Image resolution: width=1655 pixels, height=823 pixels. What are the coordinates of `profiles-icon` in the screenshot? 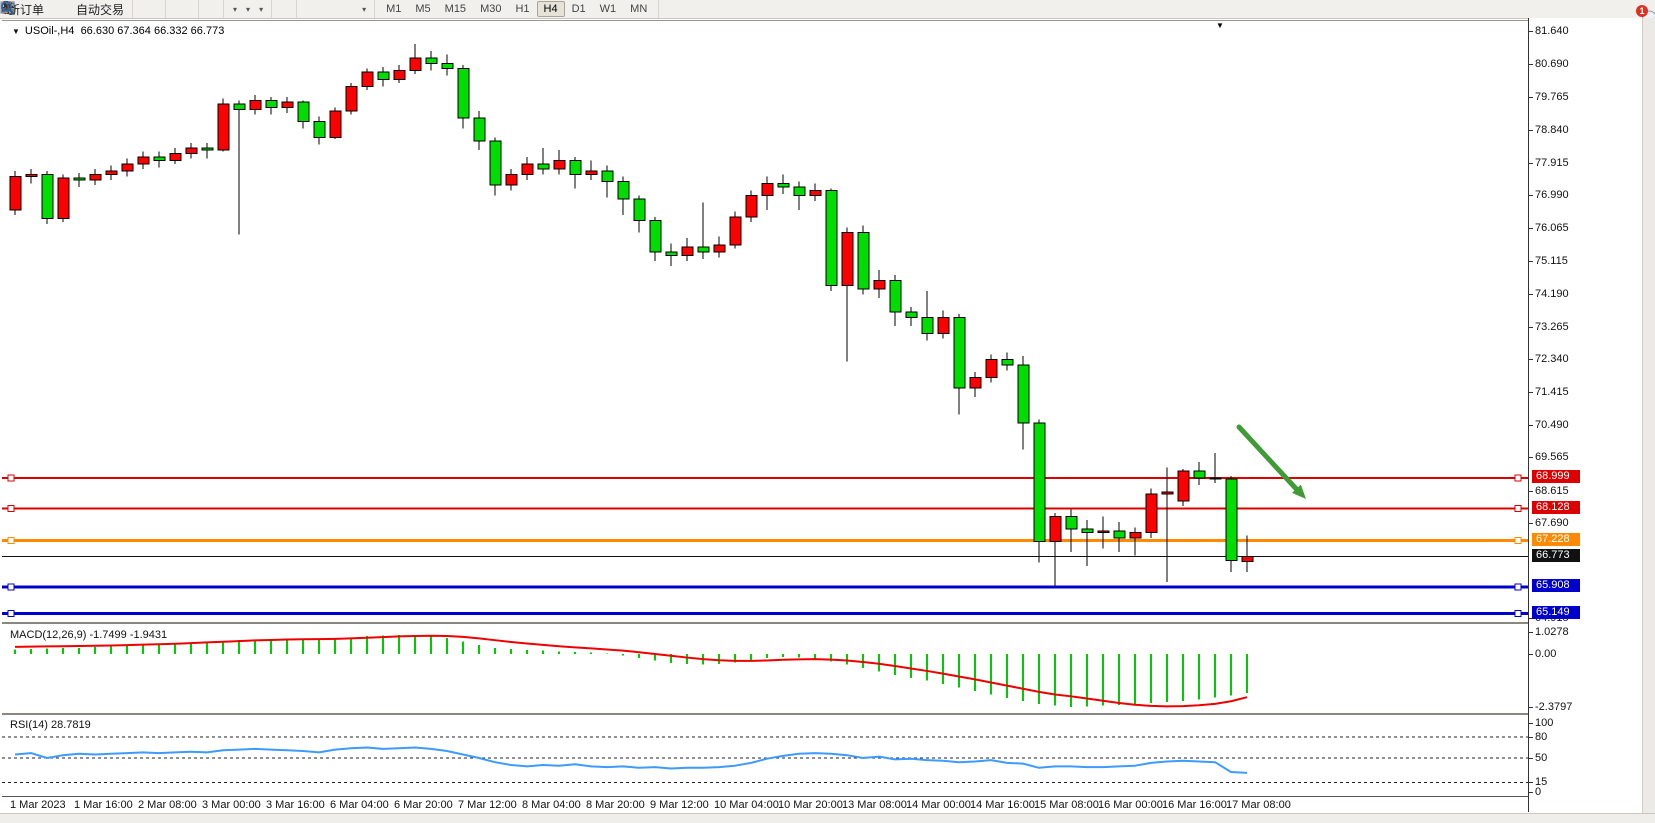 It's located at (60, 9).